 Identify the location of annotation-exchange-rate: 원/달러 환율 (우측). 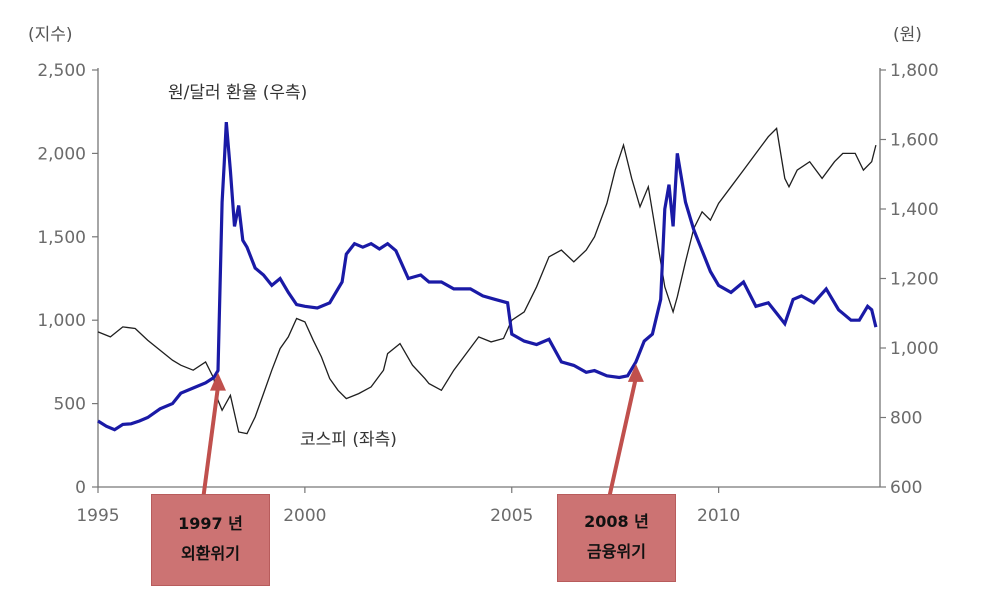
(237, 93).